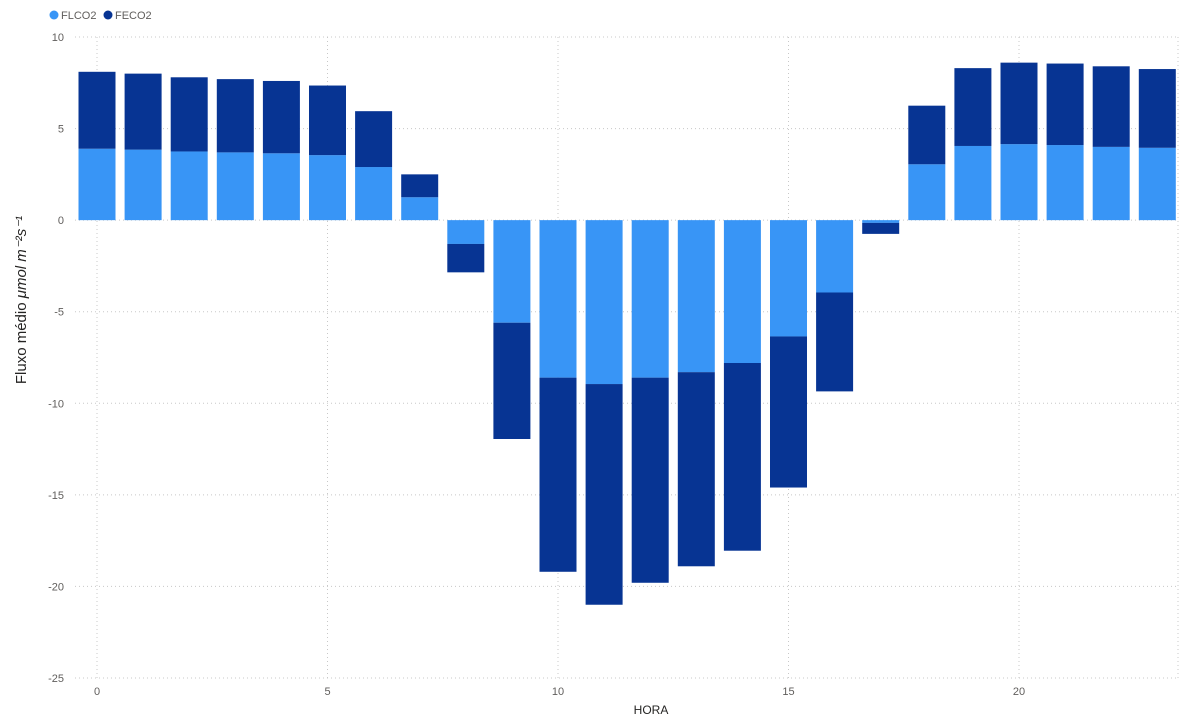 The image size is (1202, 717). What do you see at coordinates (59, 313) in the screenshot?
I see `y-tick-label: -5` at bounding box center [59, 313].